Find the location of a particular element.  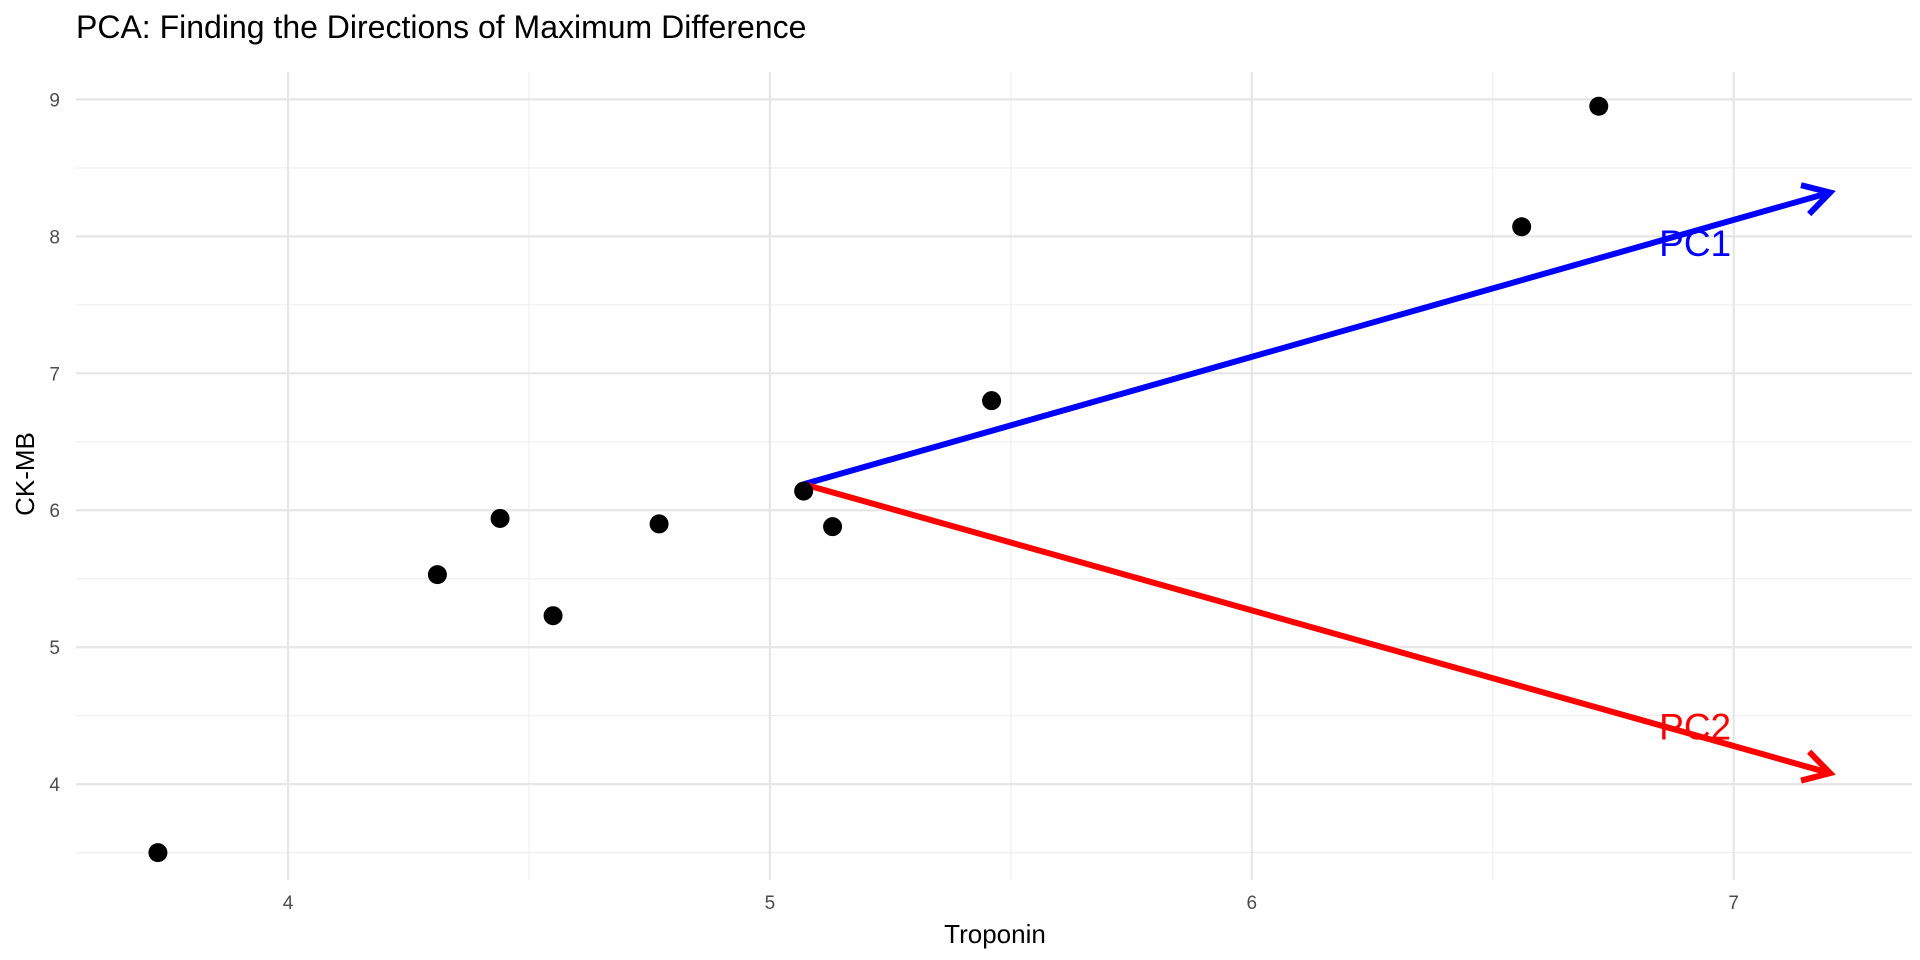

y-axis-ticks: 4 5 6 7 8 9 is located at coordinates (54, 443).